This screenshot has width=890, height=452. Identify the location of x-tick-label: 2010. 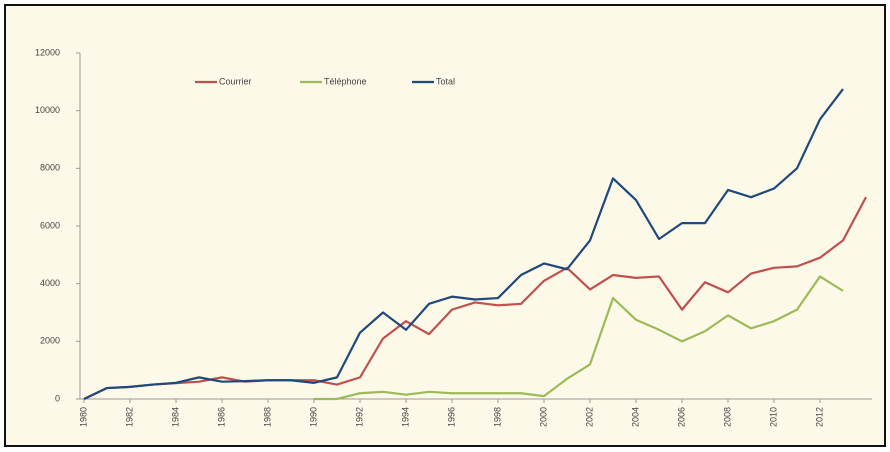
(773, 417).